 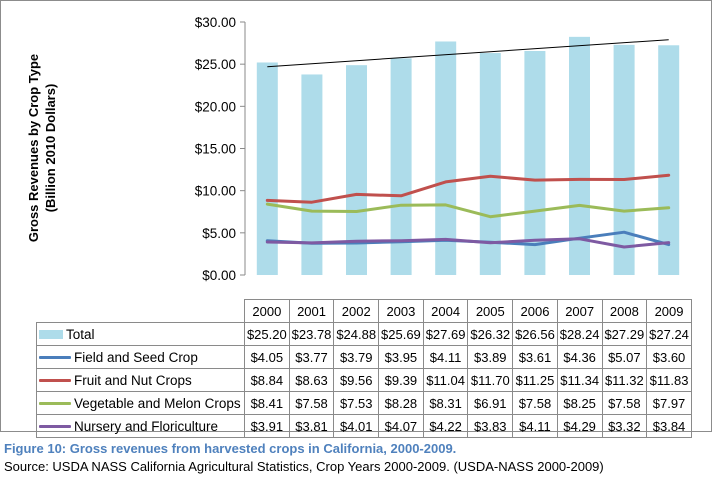 What do you see at coordinates (51, 335) in the screenshot?
I see `legend-bar-swatch` at bounding box center [51, 335].